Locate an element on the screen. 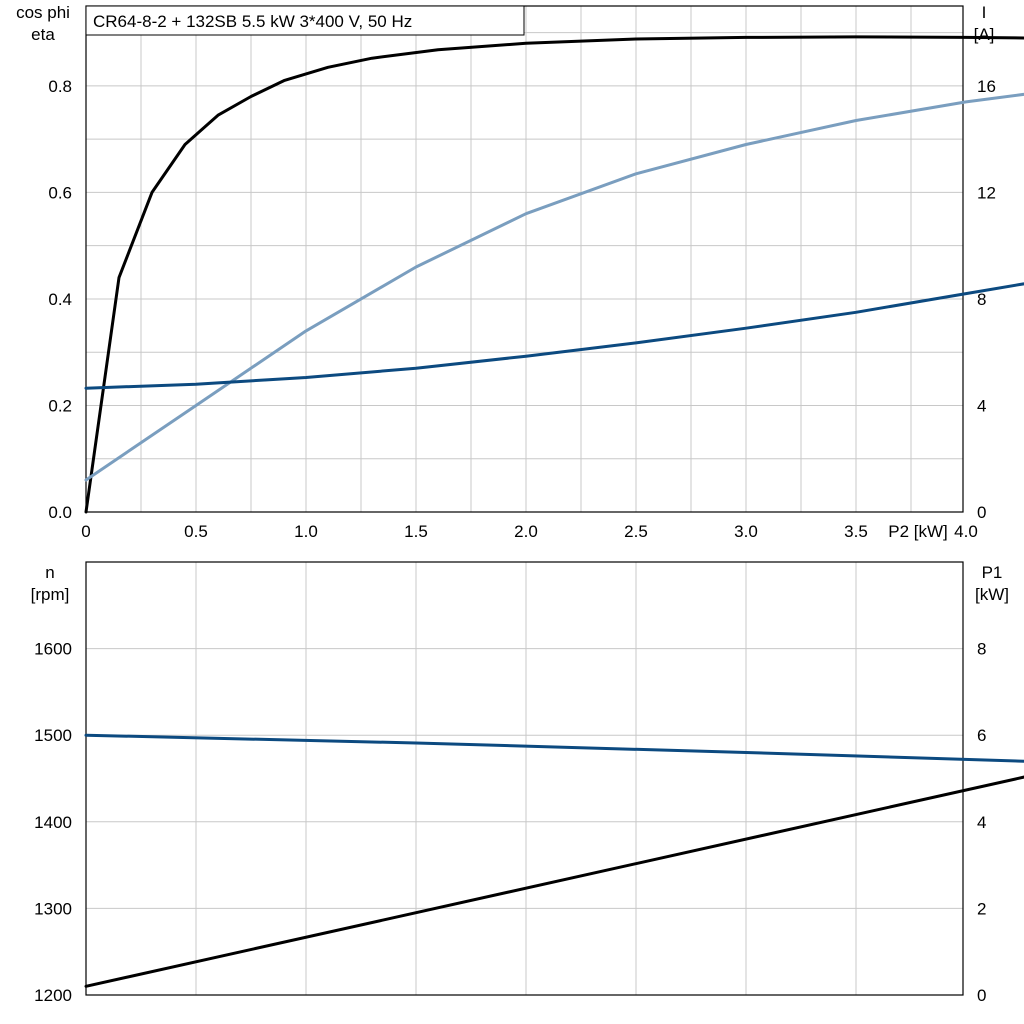 The width and height of the screenshot is (1024, 1024). bottom-left-tick-label: 1400 is located at coordinates (53, 822).